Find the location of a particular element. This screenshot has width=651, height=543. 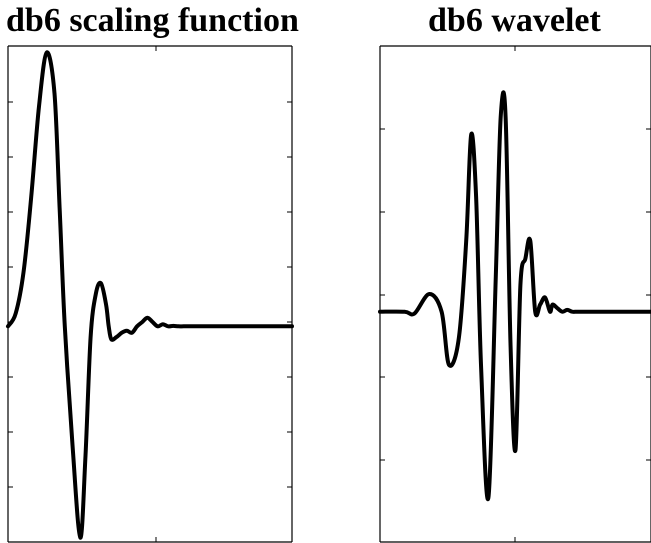

wavelet-chart-title: db6 wavelet is located at coordinates (514, 20).